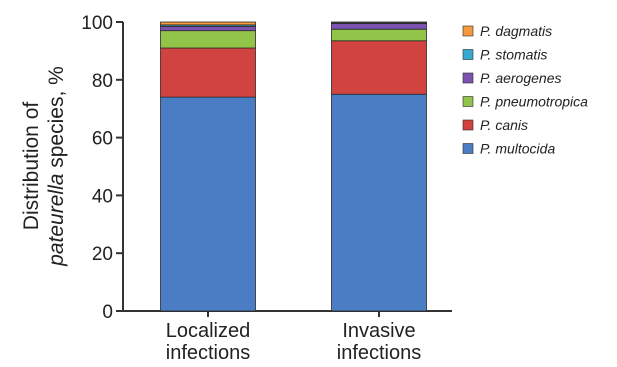 This screenshot has height=367, width=617. Describe the element at coordinates (44, 166) in the screenshot. I see `y-axis-title: Distribution of pateurella species, %` at that location.